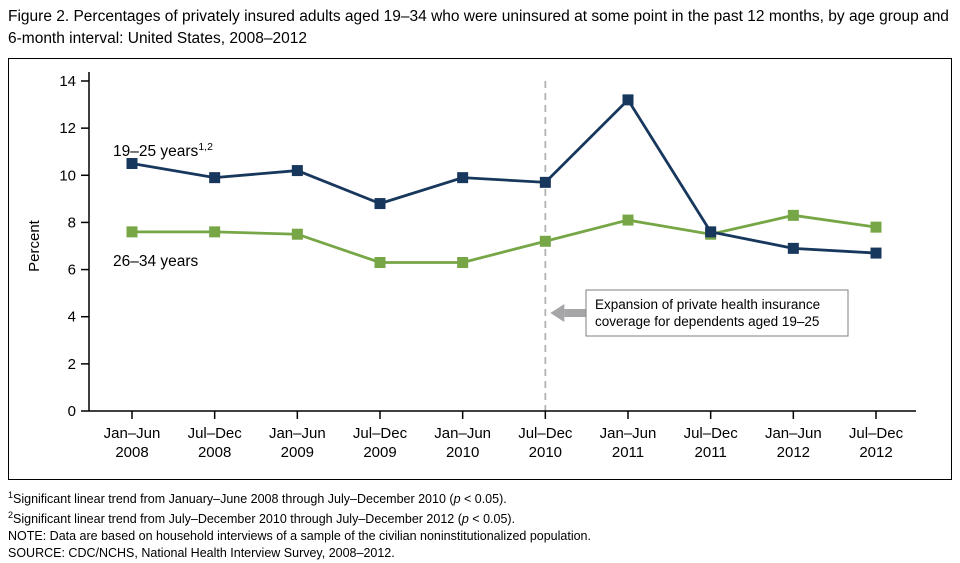 The image size is (960, 563). Describe the element at coordinates (483, 499) in the screenshot. I see `footnote-1-tail: < 0.05).` at that location.